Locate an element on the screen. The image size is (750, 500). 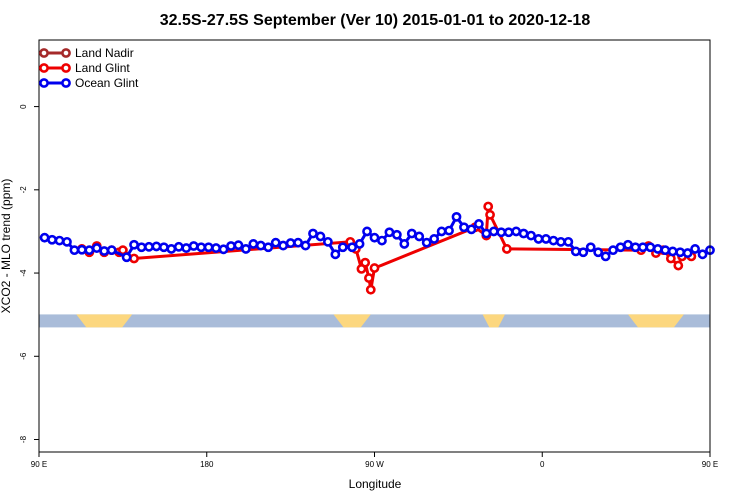
y-axis-label: XCO2 - MLO trend (ppm) is located at coordinates (6, 246).